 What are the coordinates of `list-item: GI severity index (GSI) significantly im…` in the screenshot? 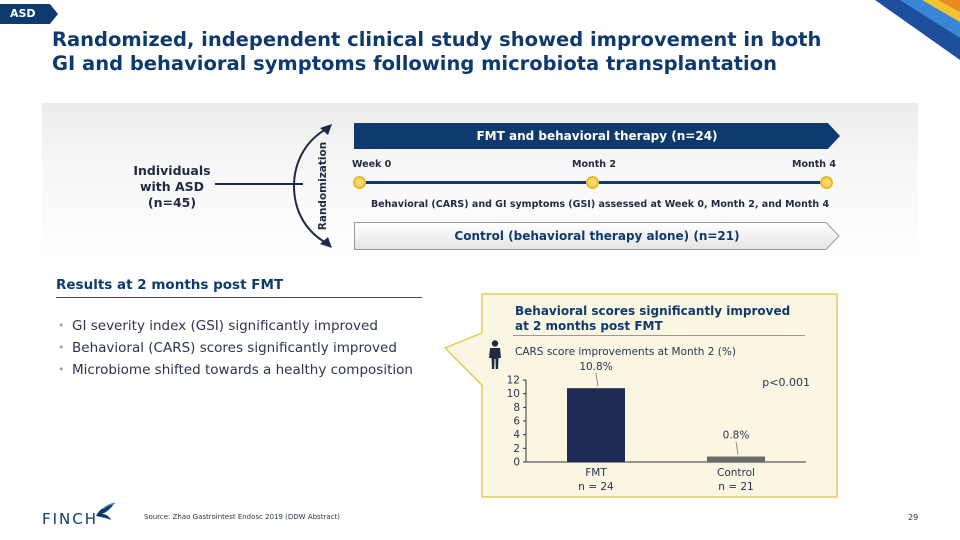 It's located at (251, 326).